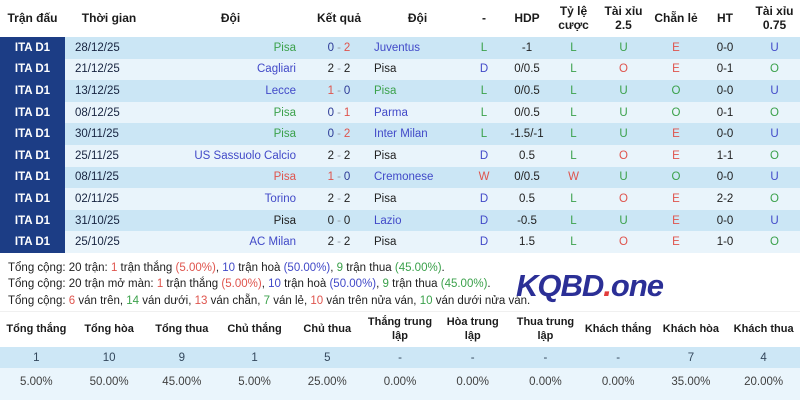 This screenshot has height=400, width=800. Describe the element at coordinates (618, 328) in the screenshot. I see `stats-column-header: Khách thắng` at that location.